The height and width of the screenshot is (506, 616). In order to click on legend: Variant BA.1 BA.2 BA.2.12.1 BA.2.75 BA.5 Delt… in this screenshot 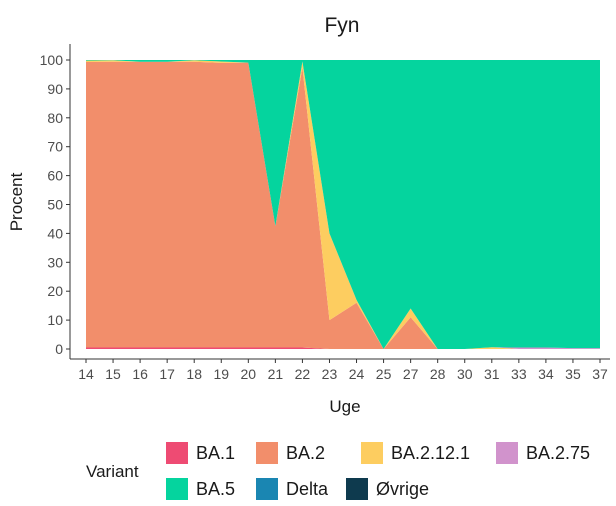, I will do `click(346, 471)`.